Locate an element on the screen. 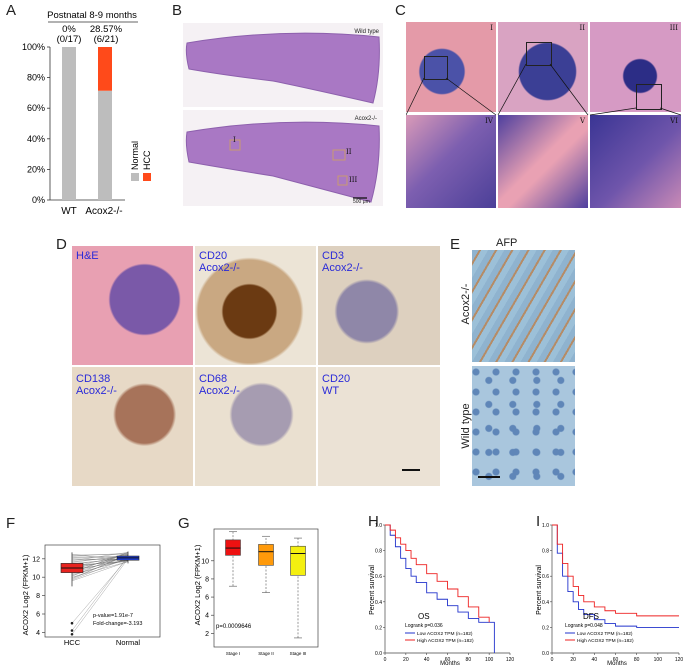 The image size is (685, 667). ihc-he: H&E is located at coordinates (132, 305).